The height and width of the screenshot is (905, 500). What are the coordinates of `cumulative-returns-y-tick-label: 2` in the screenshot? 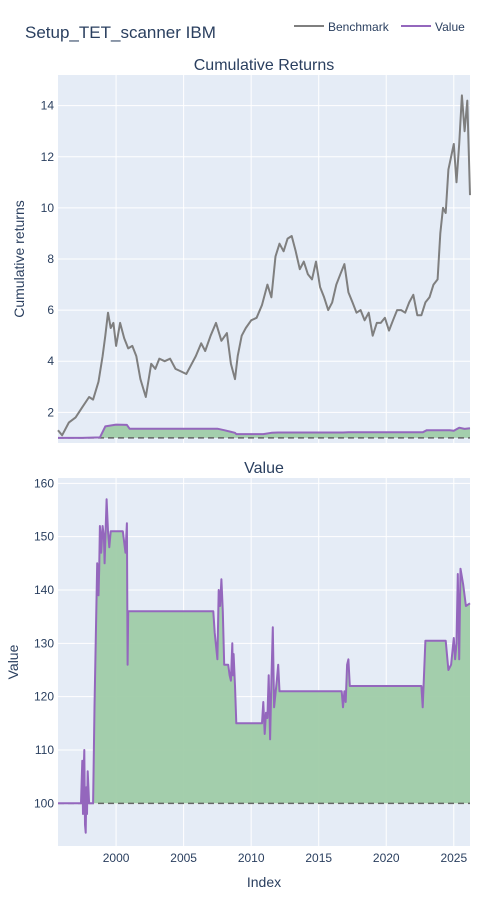 It's located at (50, 412).